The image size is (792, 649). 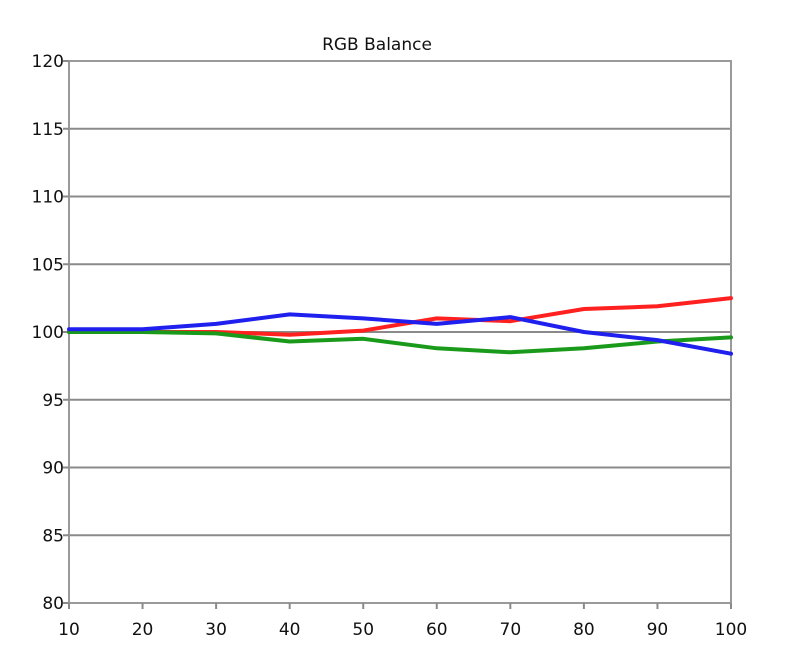 What do you see at coordinates (53, 469) in the screenshot?
I see `tick-label-y-90: 90` at bounding box center [53, 469].